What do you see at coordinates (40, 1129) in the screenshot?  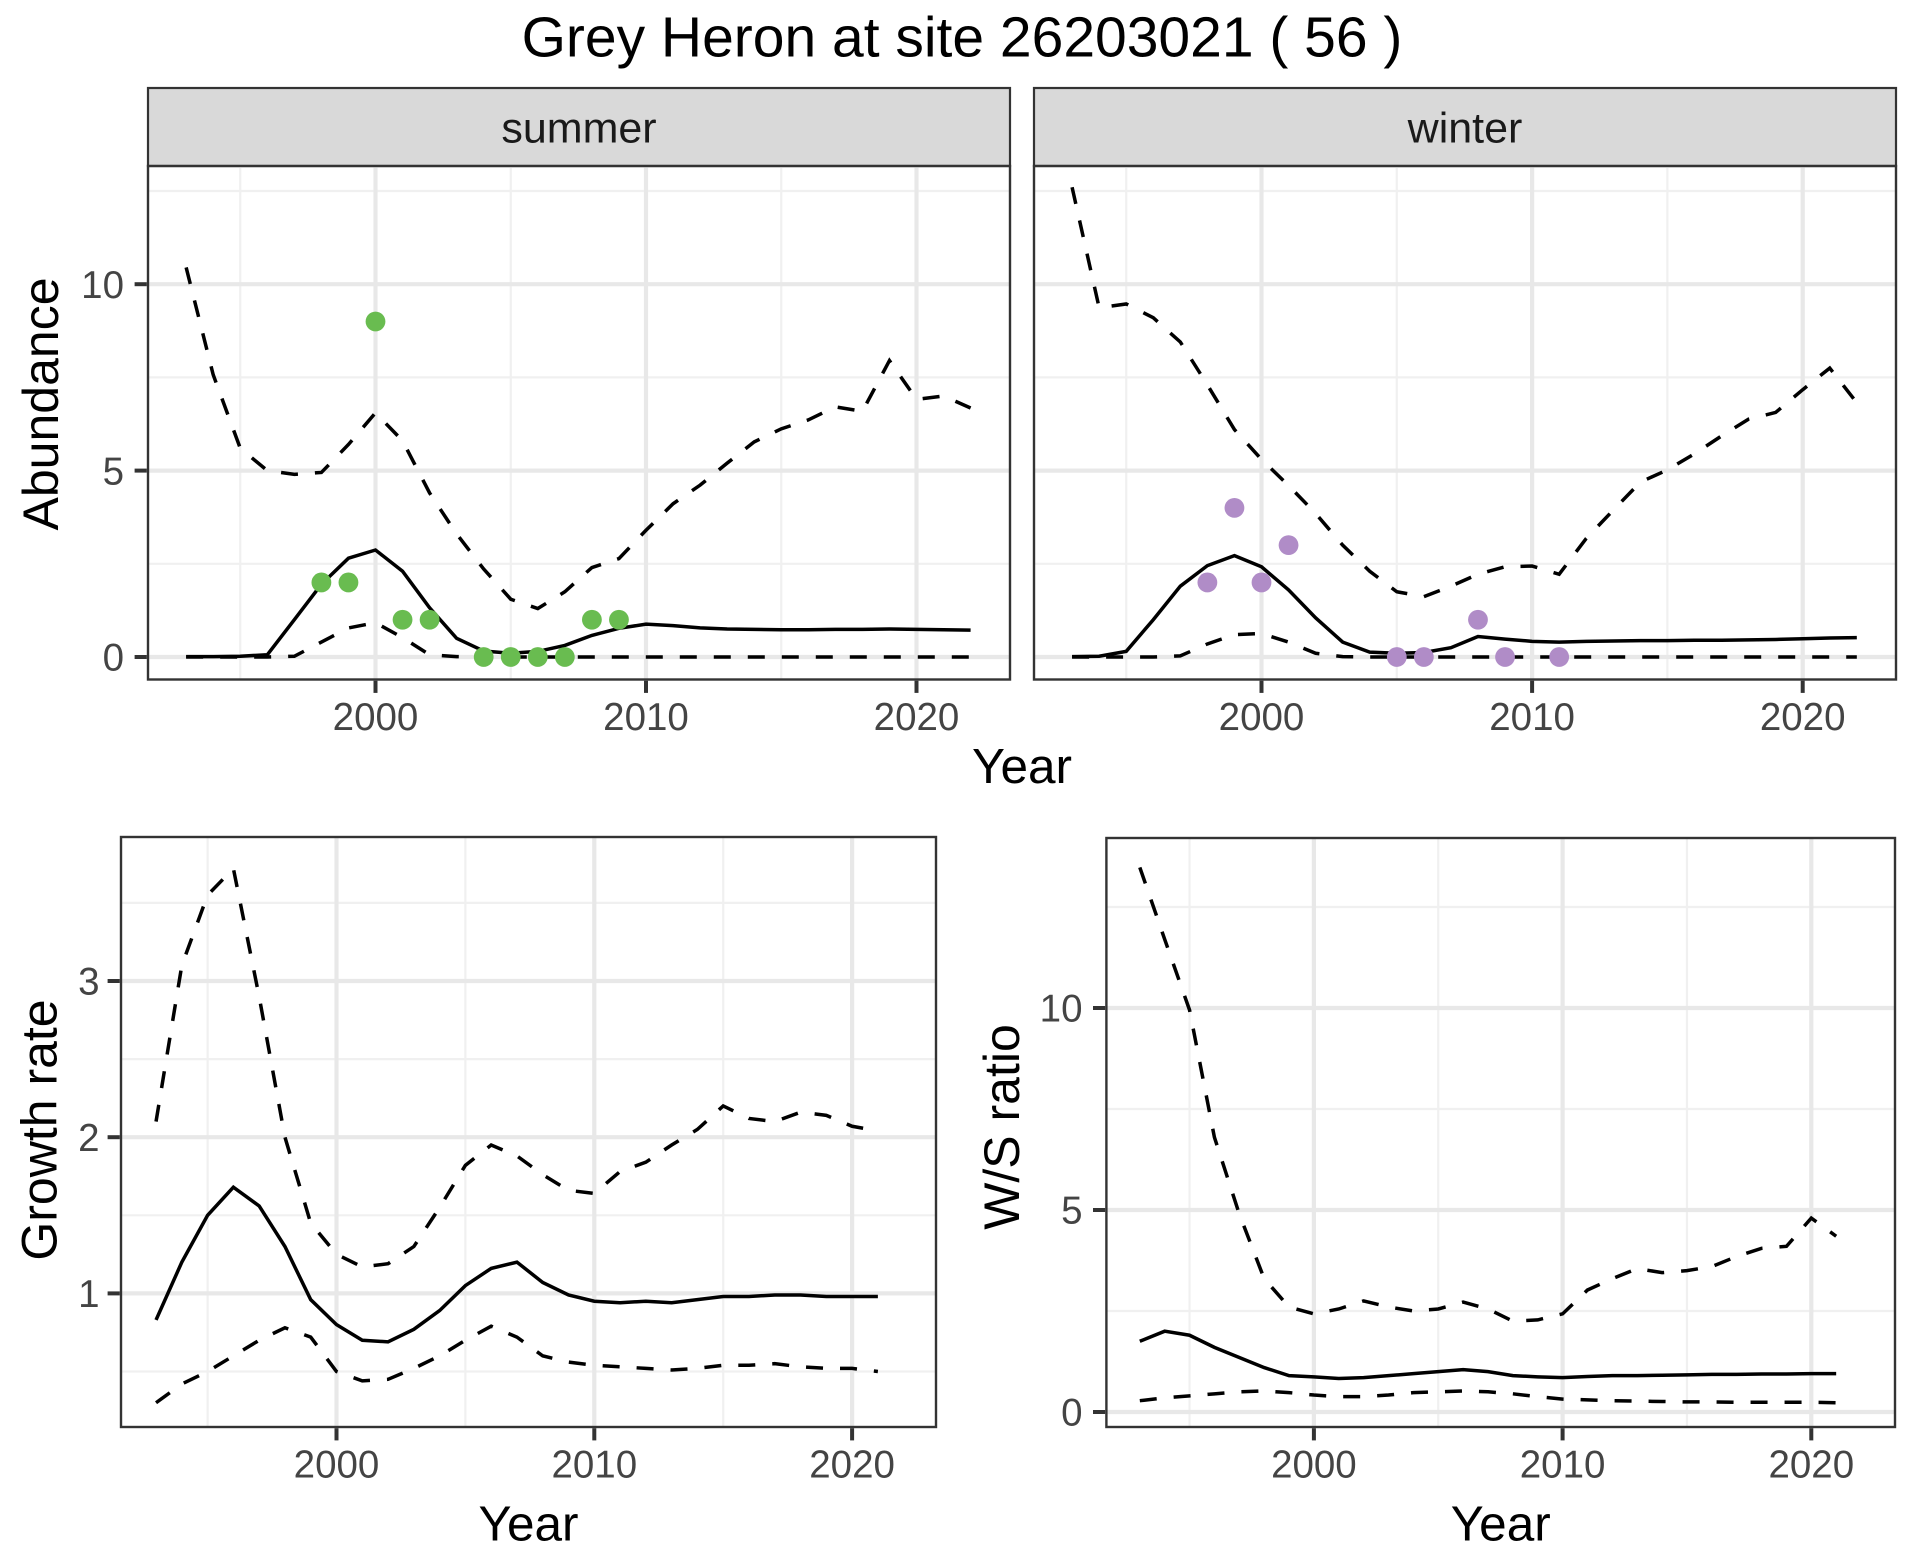 I see `svg-text: Growth rate` at bounding box center [40, 1129].